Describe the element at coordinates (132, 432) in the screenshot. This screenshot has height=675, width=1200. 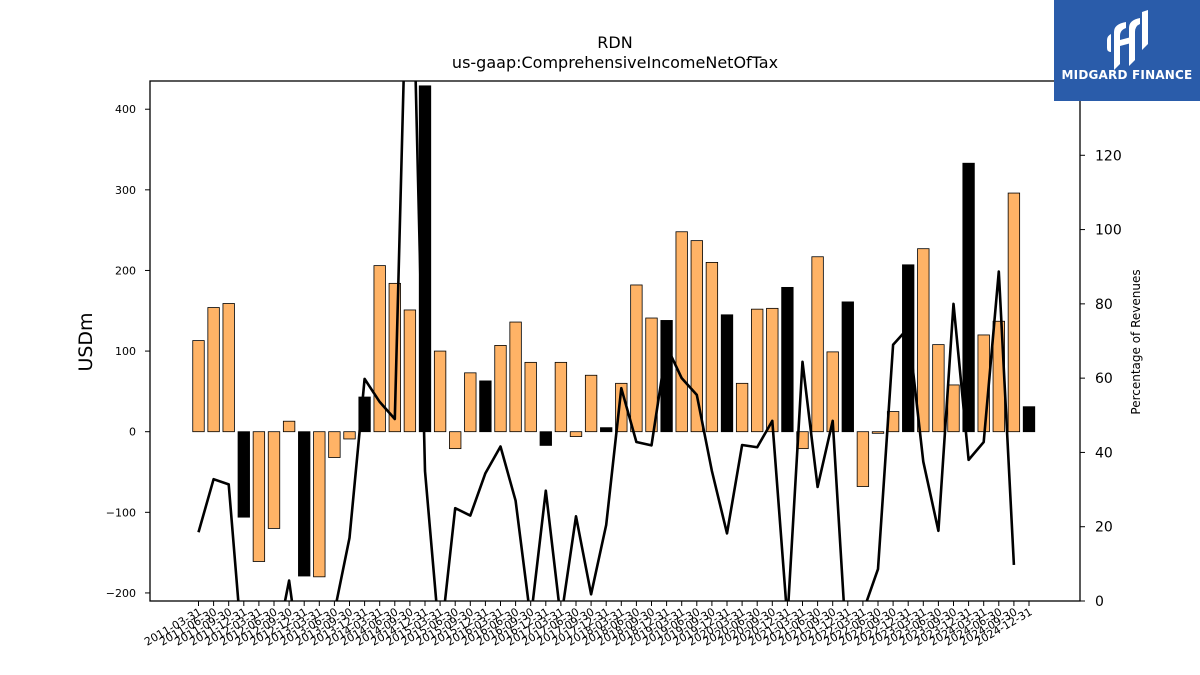
I see `y-tick-label: 0` at that location.